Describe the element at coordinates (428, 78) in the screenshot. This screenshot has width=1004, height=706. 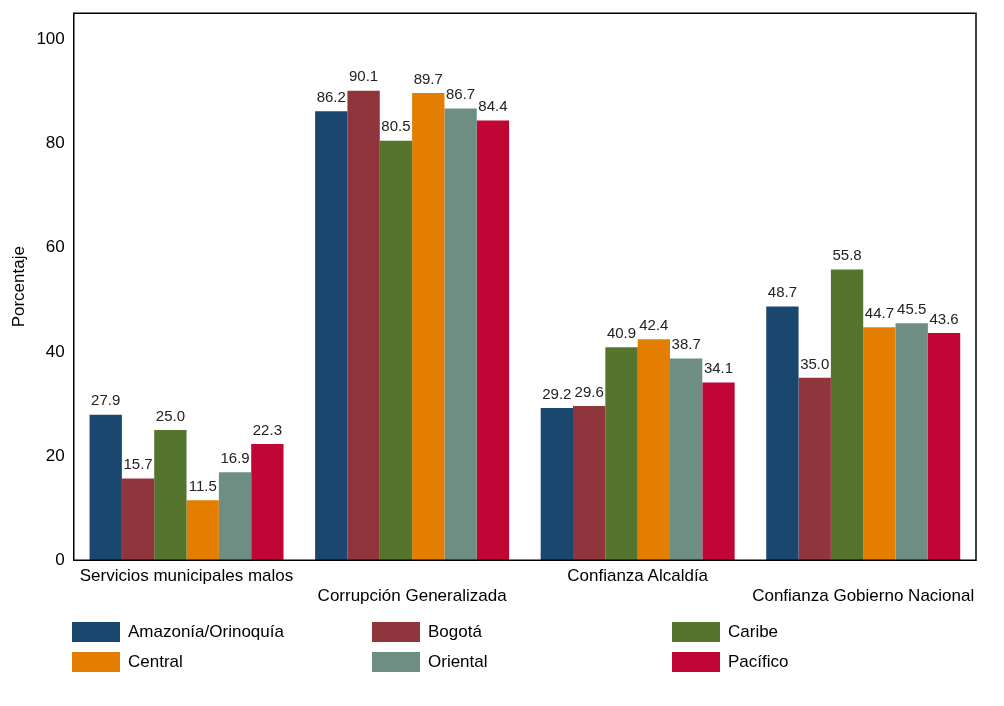
I see `data-label: 89.7` at that location.